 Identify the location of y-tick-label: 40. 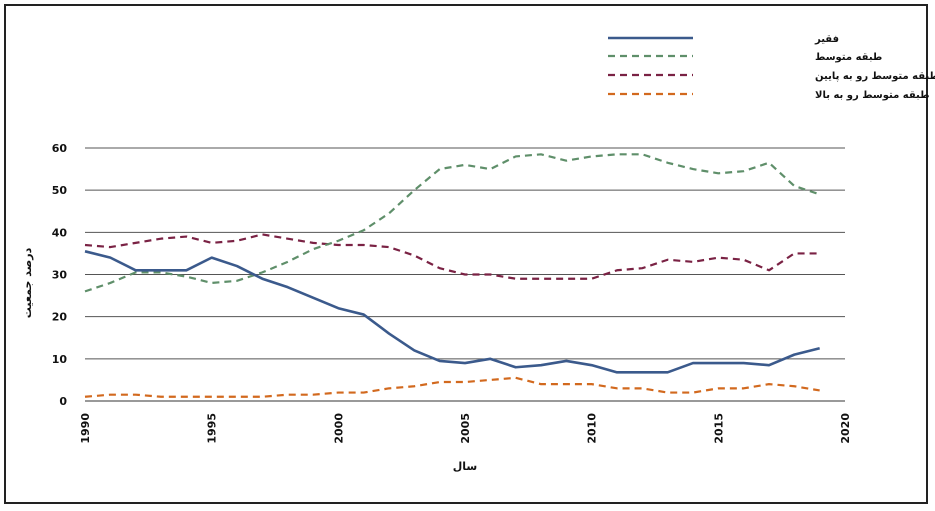
(60, 232).